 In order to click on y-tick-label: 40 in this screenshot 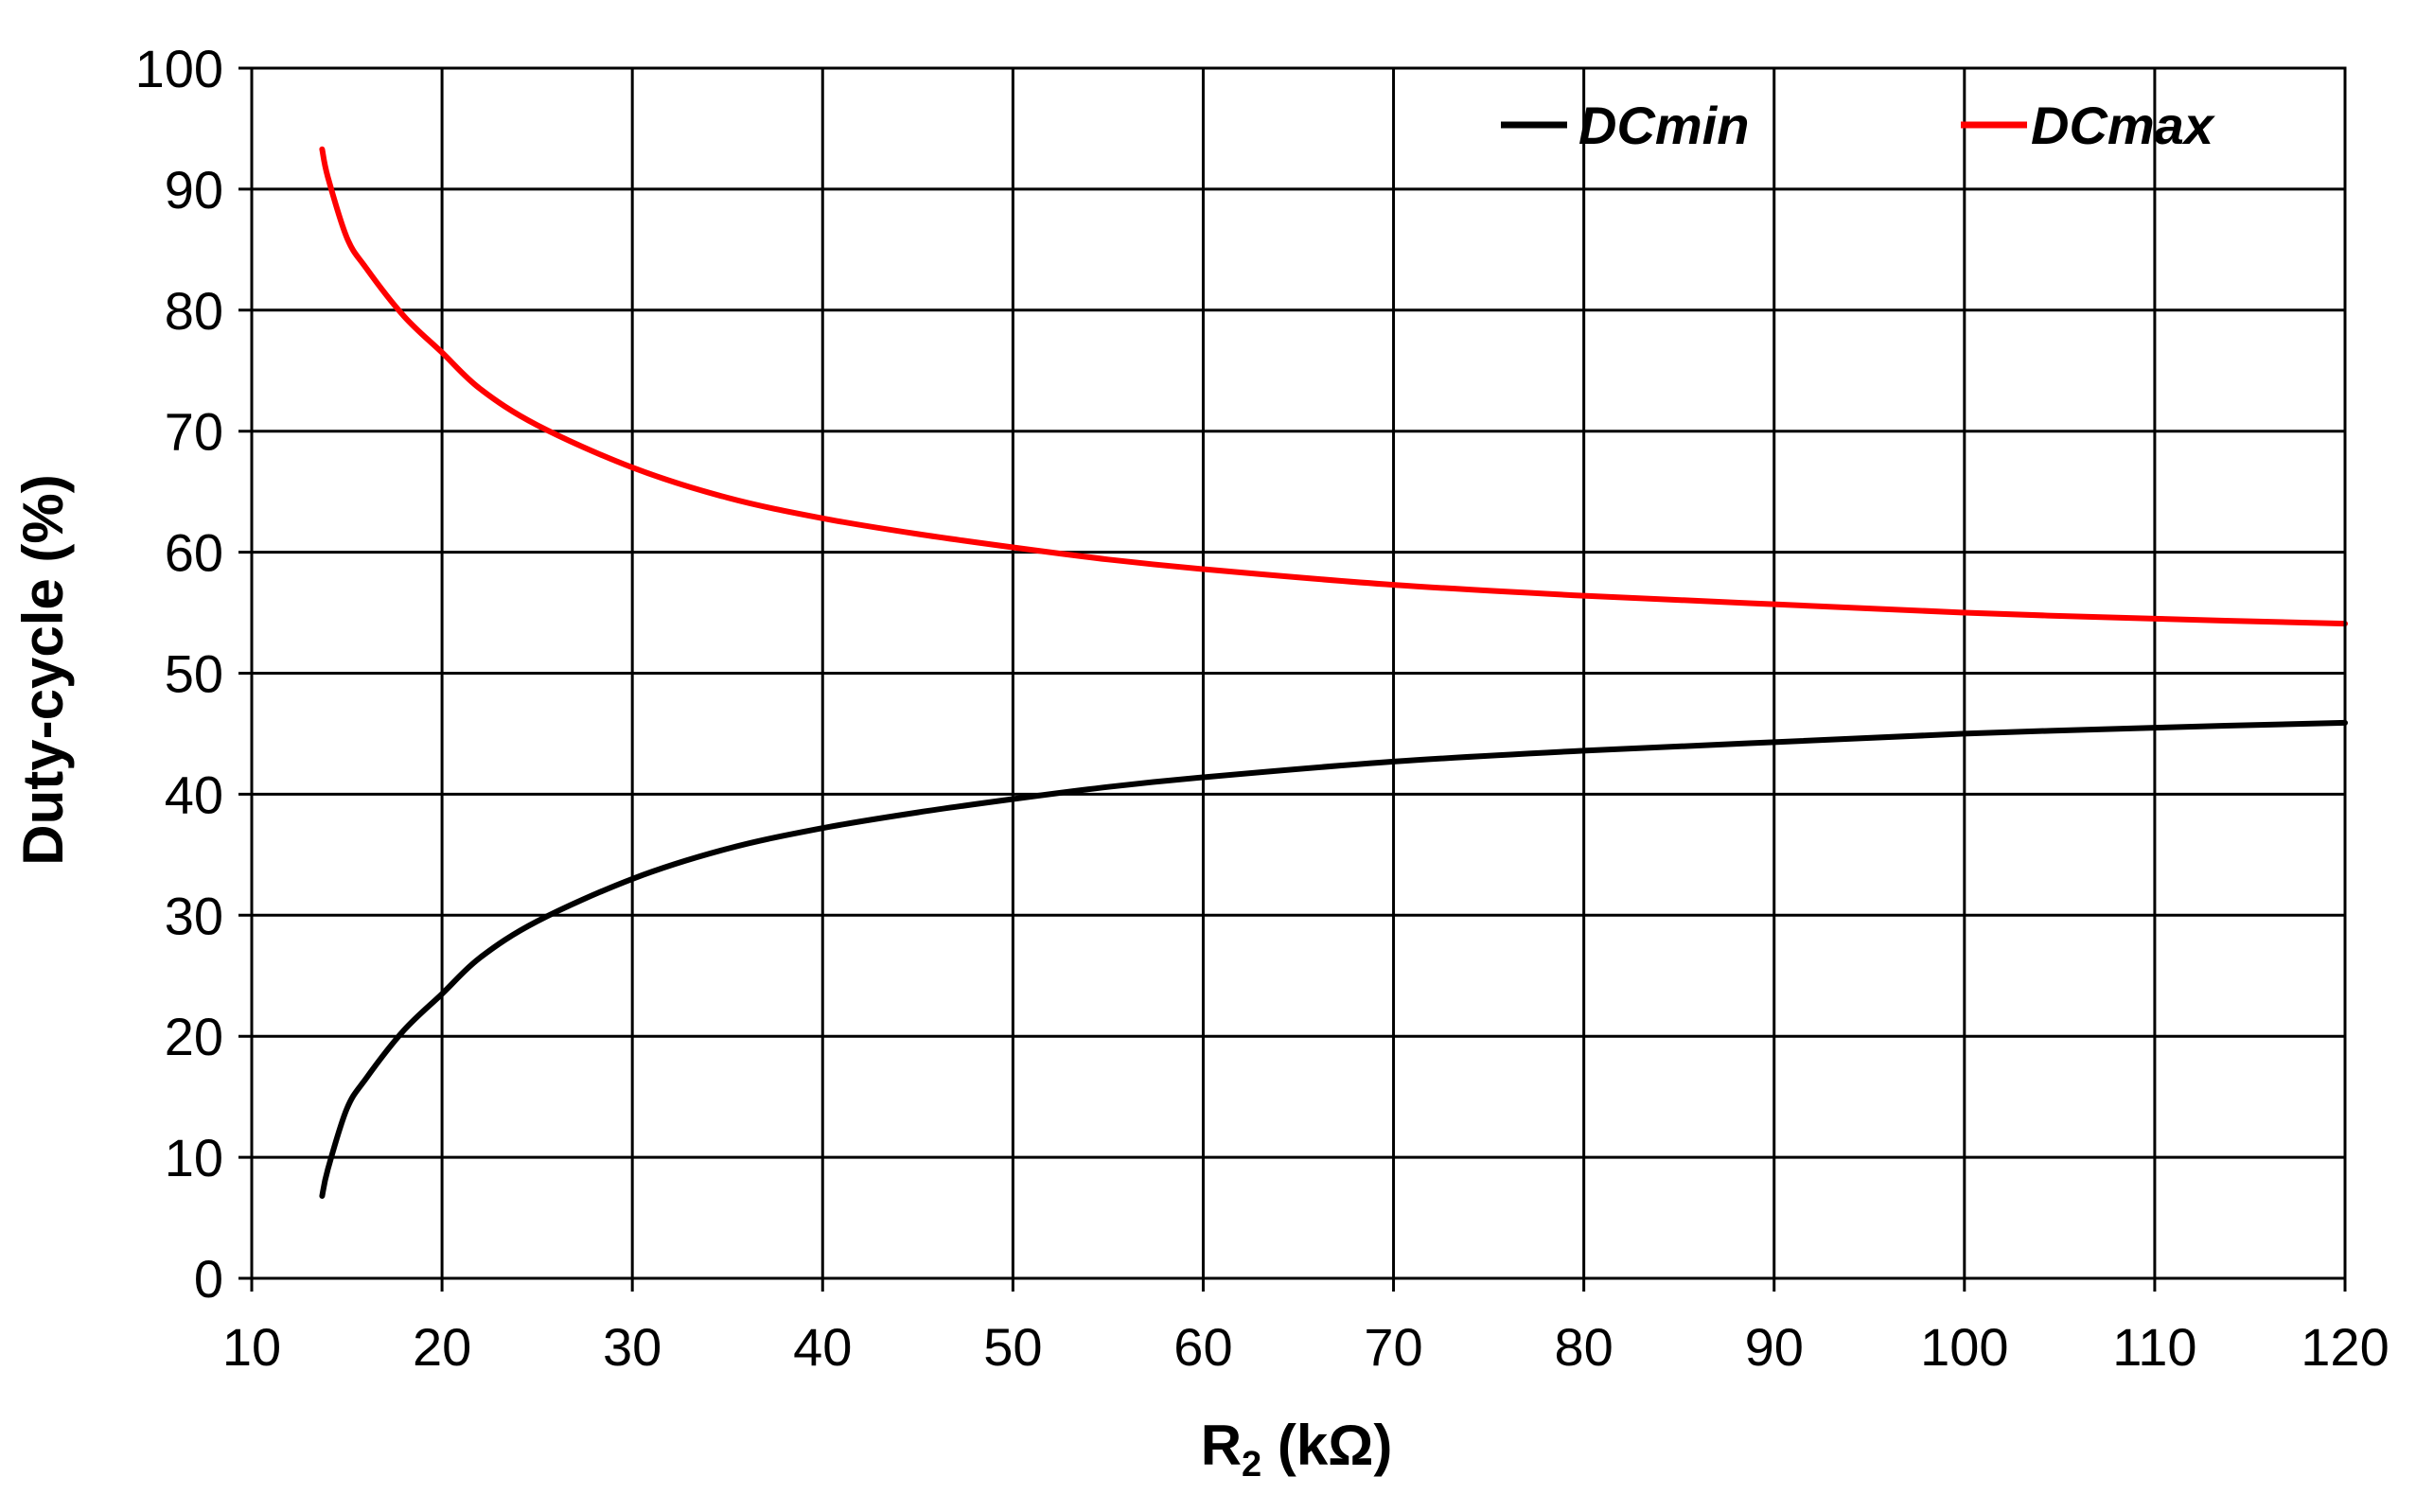, I will do `click(194, 794)`.